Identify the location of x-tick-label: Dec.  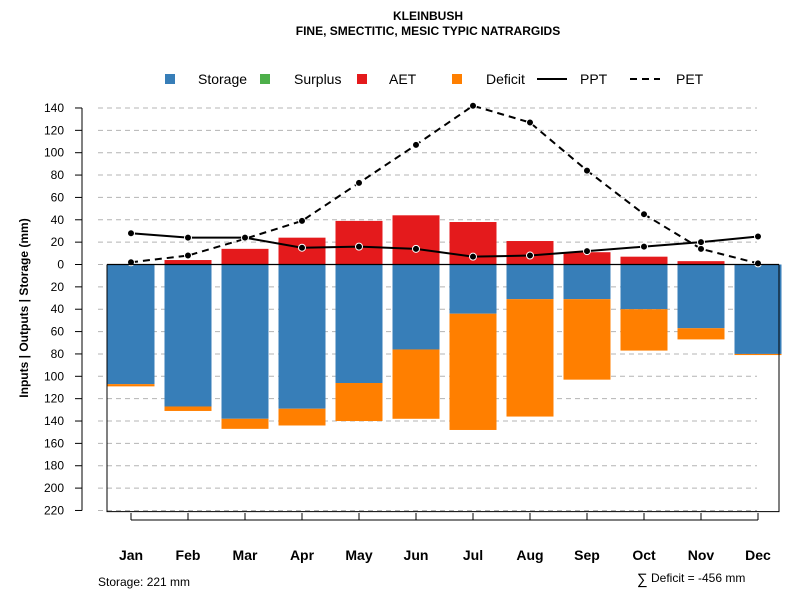
(758, 555).